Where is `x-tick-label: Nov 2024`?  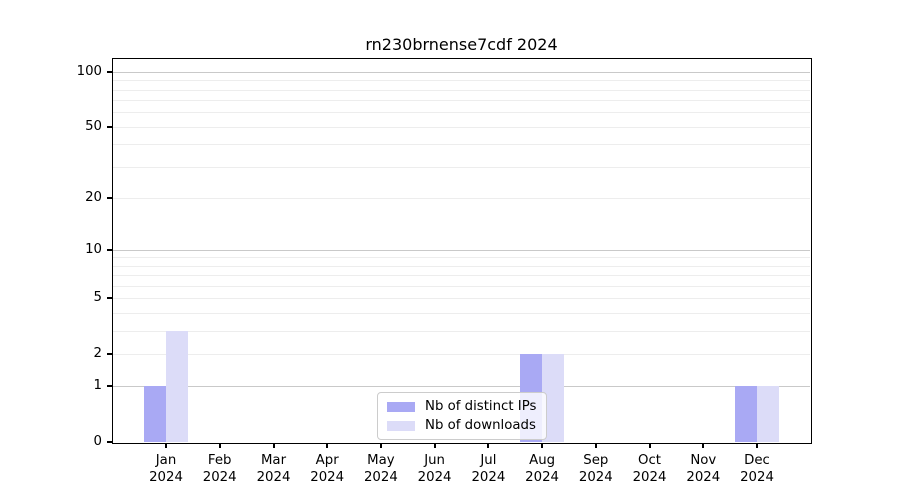 x-tick-label: Nov 2024 is located at coordinates (703, 469).